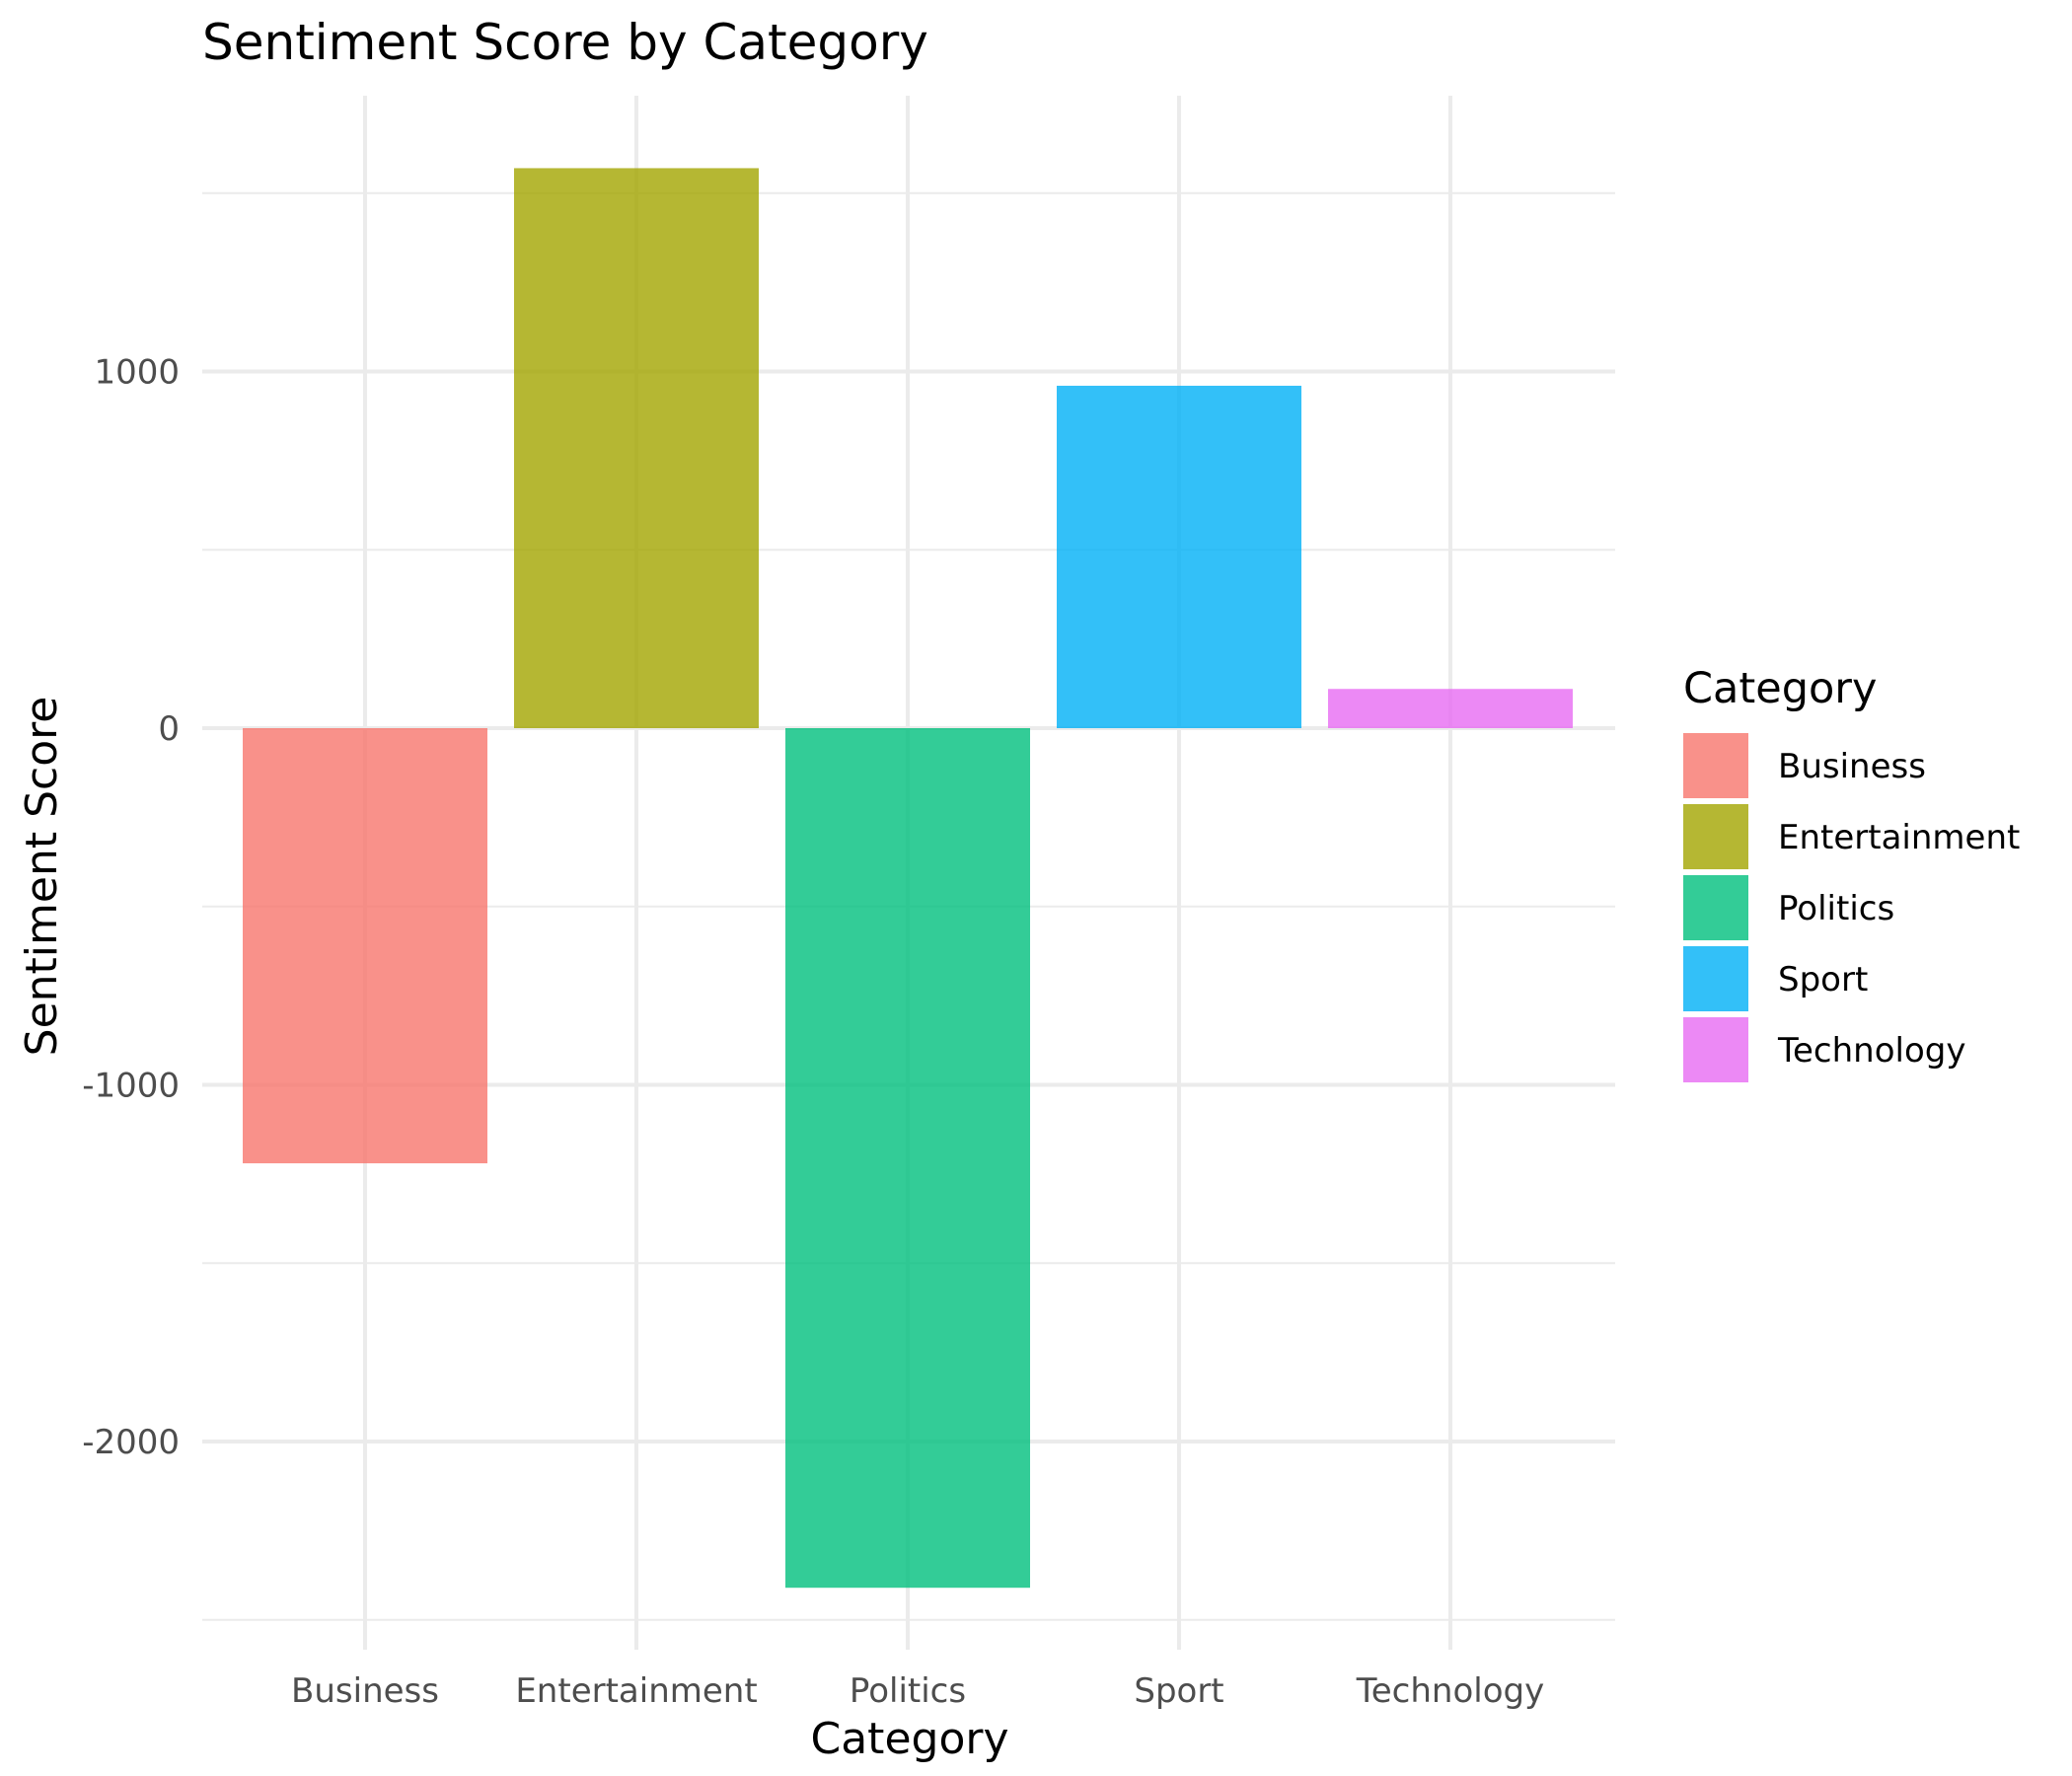 The height and width of the screenshot is (1776, 2072). Describe the element at coordinates (42, 877) in the screenshot. I see `y-axis-title: Sentiment Score` at that location.